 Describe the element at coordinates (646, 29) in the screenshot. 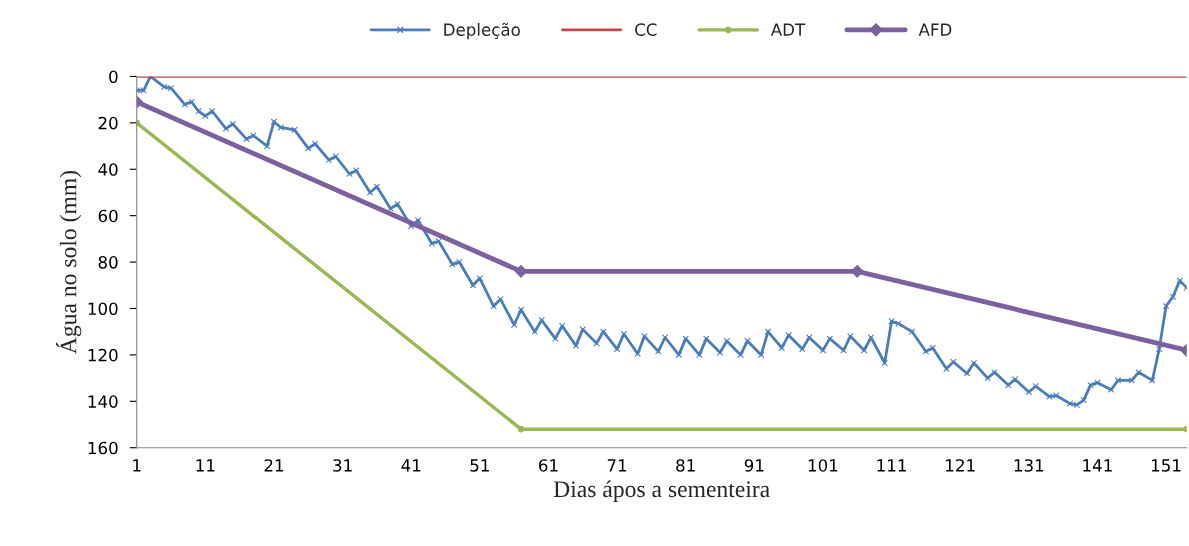

I see `legend-label: CC` at that location.